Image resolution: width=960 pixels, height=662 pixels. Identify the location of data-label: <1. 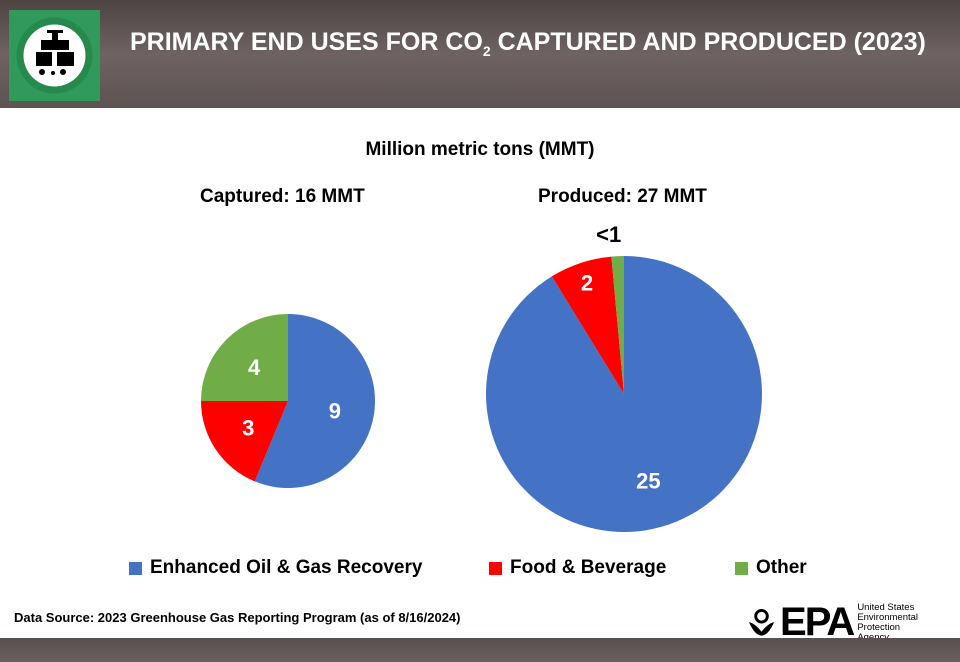
(608, 234).